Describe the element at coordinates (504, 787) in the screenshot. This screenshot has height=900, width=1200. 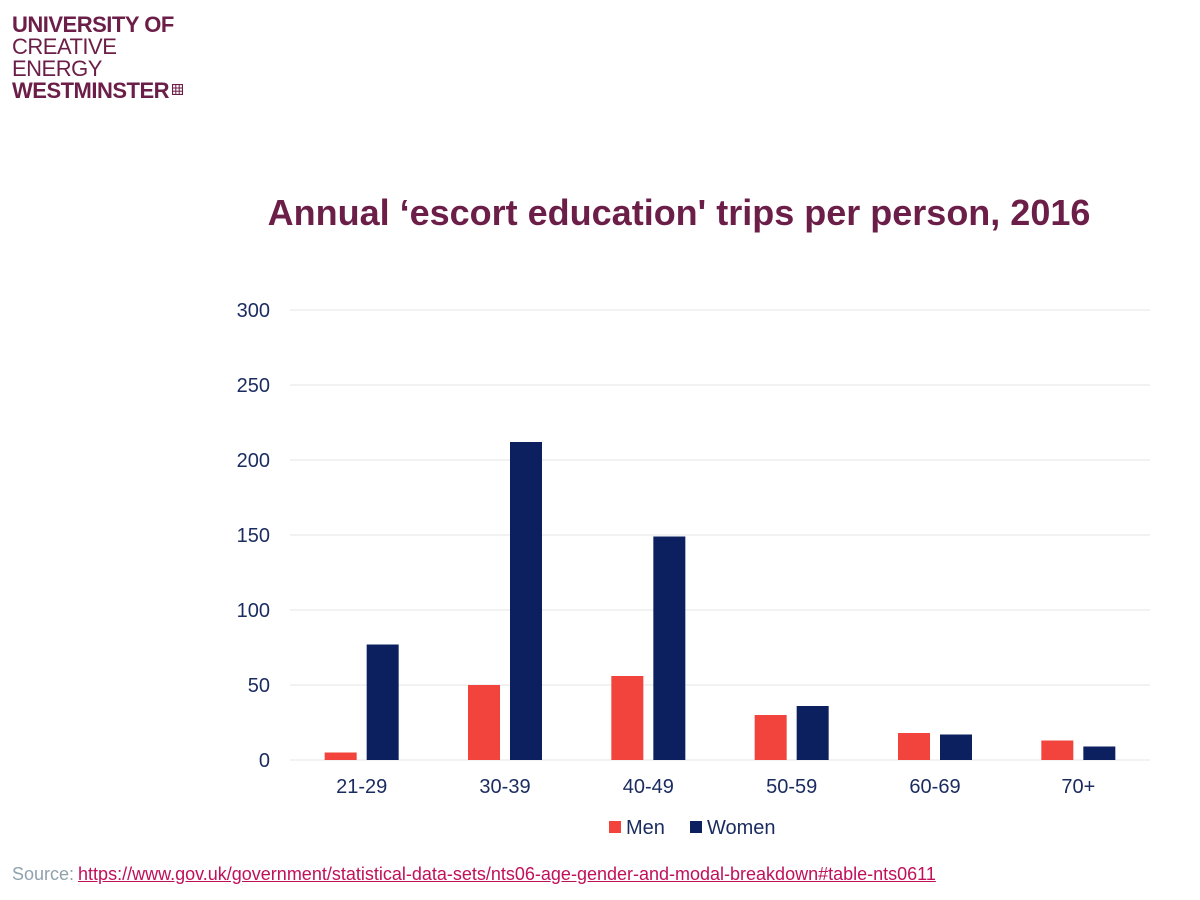
I see `x-tick-label: 30-39` at that location.